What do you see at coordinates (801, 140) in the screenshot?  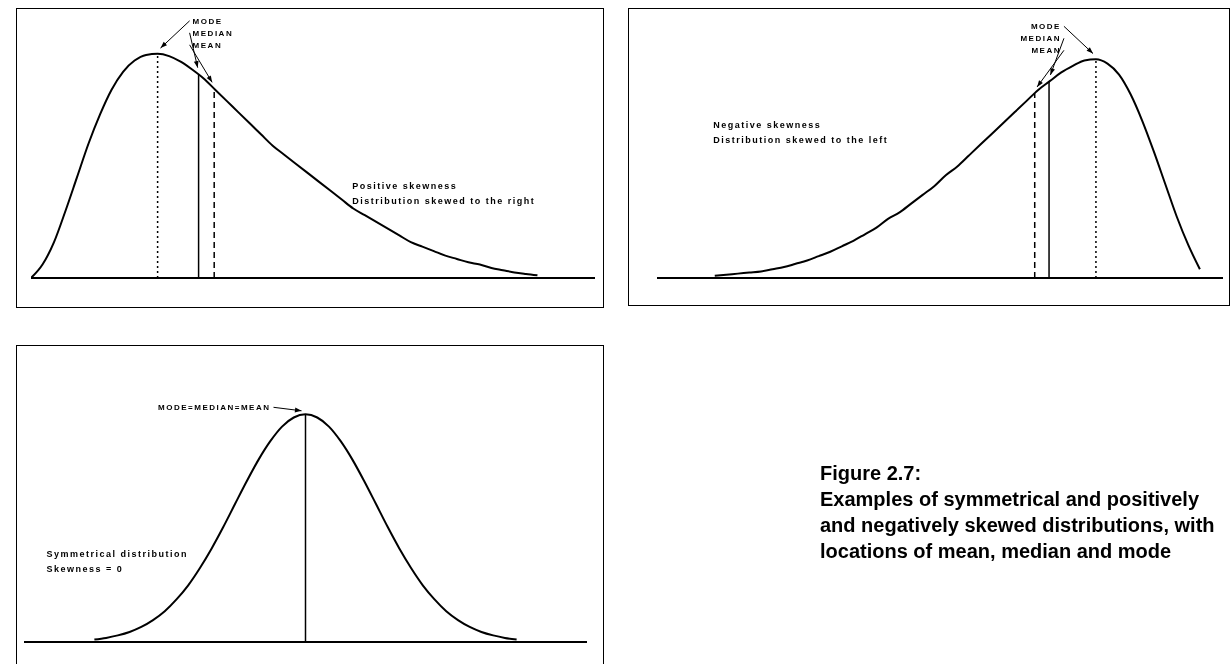 I see `annotation: Distribution skewed to the left` at bounding box center [801, 140].